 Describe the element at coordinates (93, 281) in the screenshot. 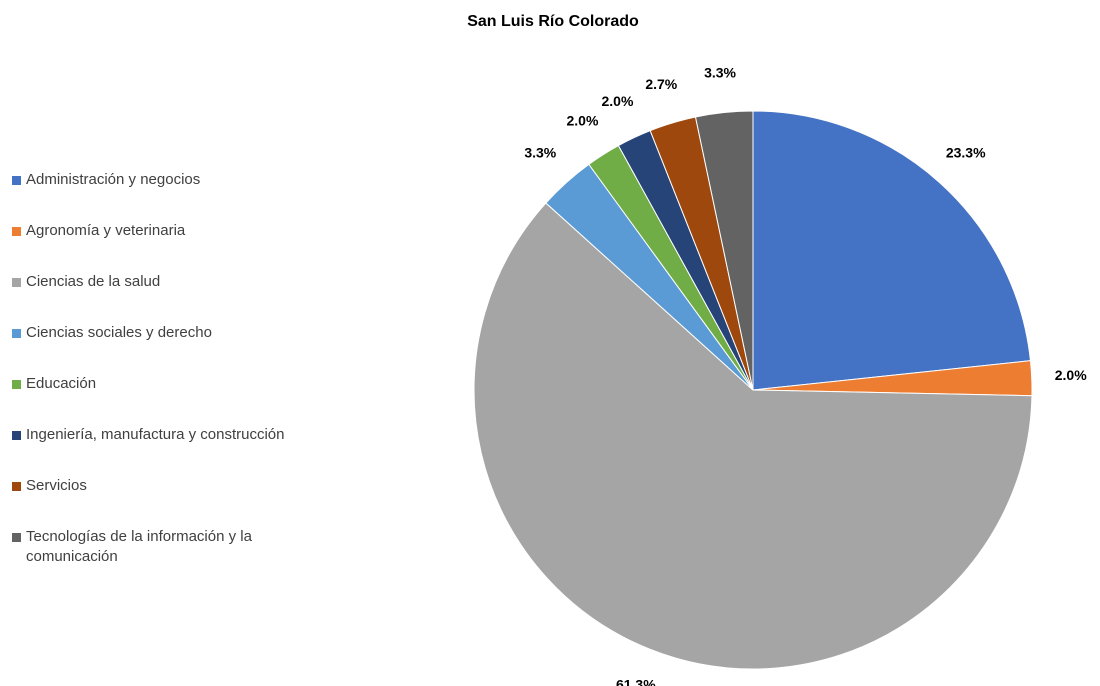

I see `legend-label: Ciencias de la salud` at that location.